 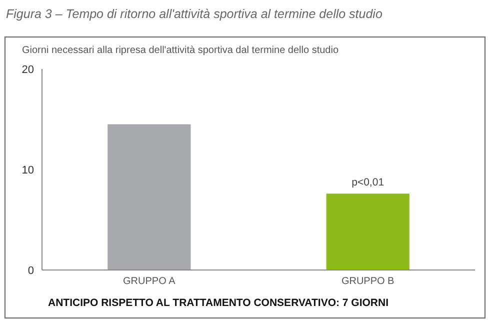 I want to click on y-tick-label: 10, so click(x=28, y=170).